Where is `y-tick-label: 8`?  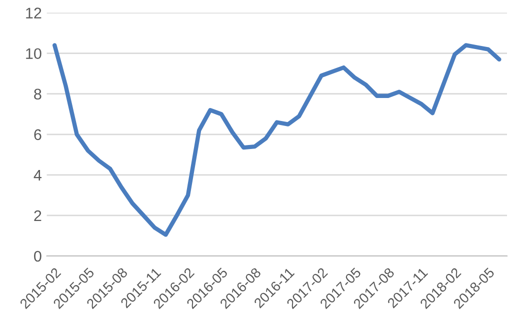
y-tick-label: 8 is located at coordinates (38, 94).